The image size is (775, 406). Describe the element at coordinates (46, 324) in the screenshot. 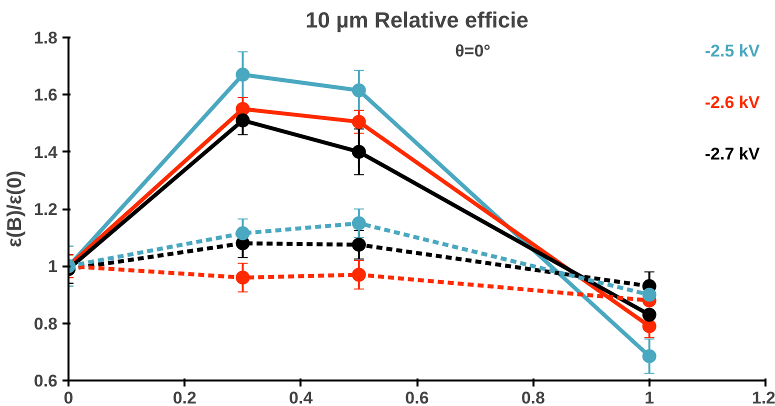

I see `y-tick-label: 0.8` at that location.